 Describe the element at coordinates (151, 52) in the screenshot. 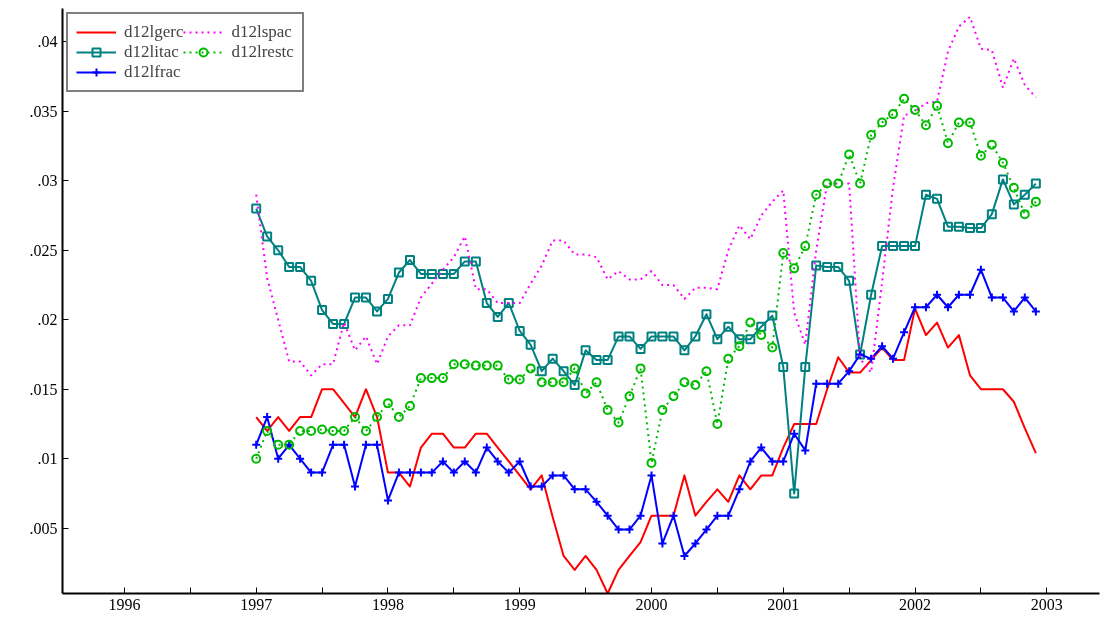

I see `legend-label: d12litac` at that location.